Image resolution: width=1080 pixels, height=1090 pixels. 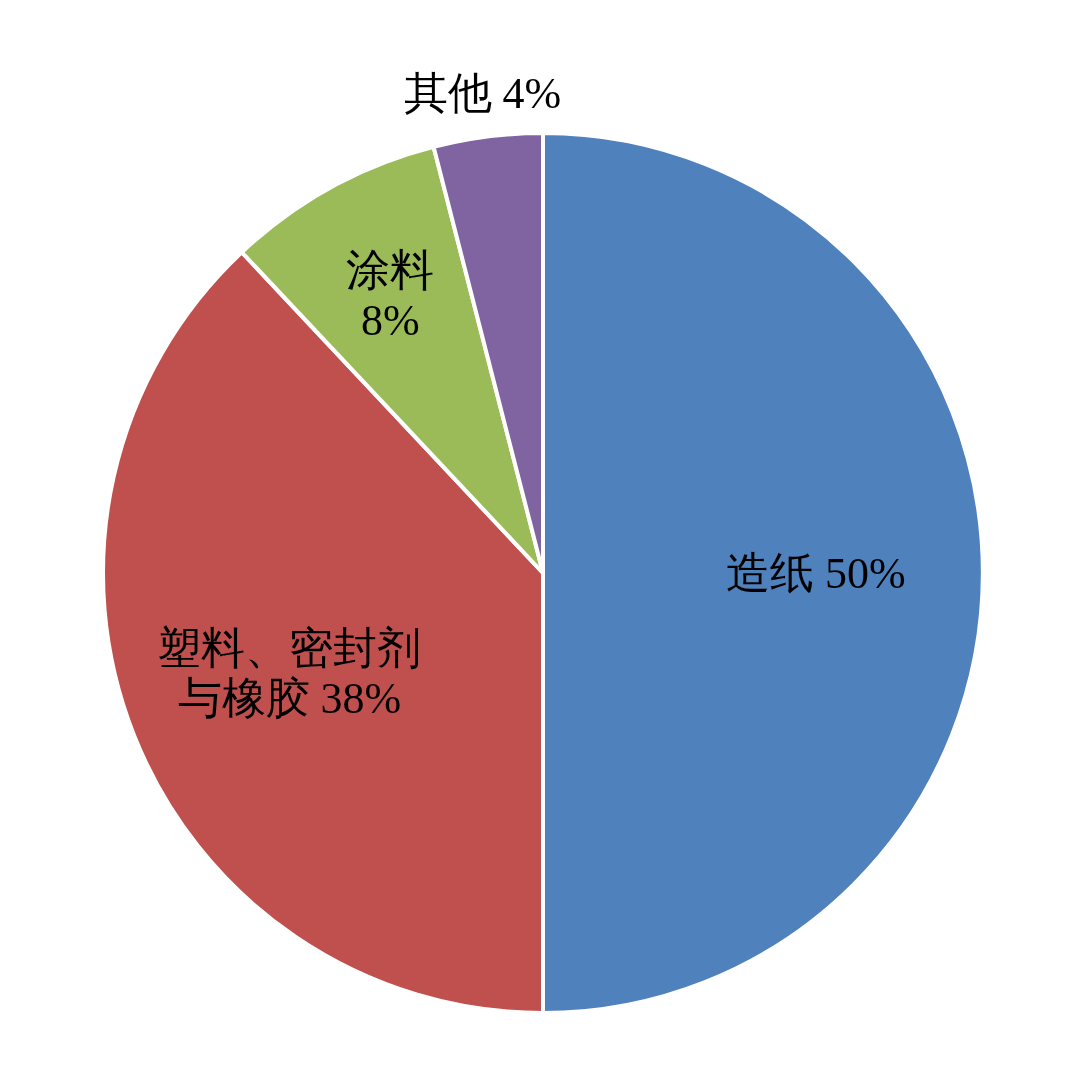 I want to click on data-label: 8%, so click(x=390, y=320).